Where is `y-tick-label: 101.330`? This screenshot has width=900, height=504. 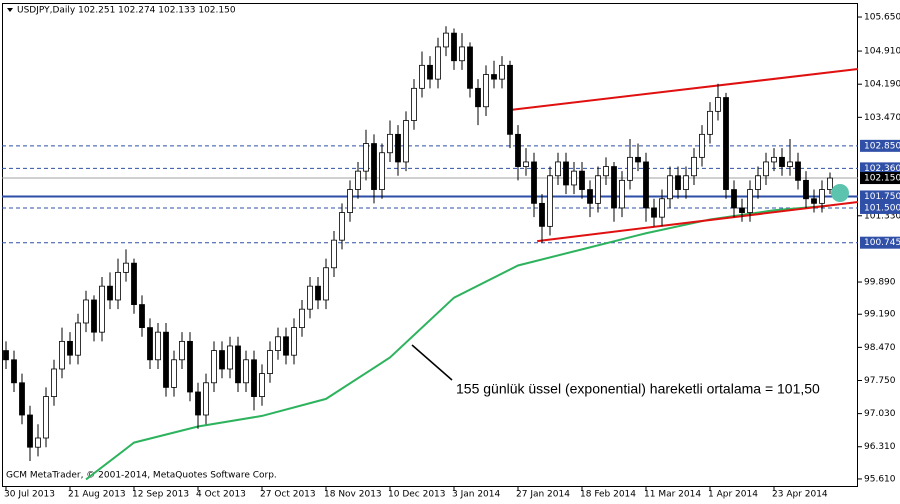 y-tick-label: 101.330 is located at coordinates (882, 216).